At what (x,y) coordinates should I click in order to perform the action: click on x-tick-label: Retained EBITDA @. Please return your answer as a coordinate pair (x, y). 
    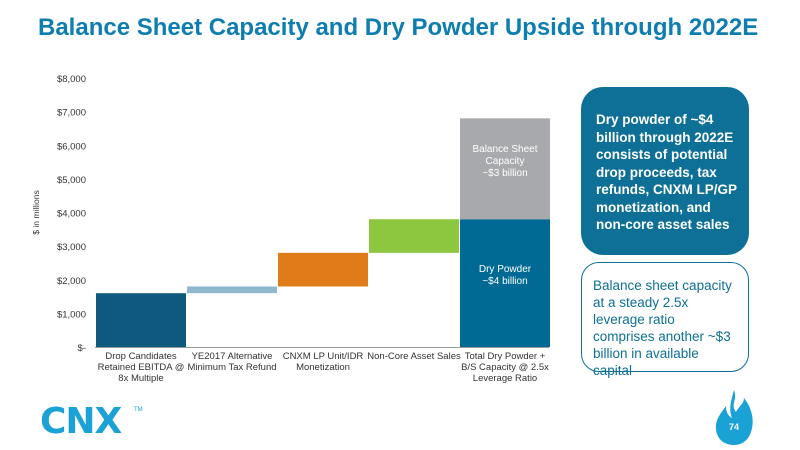
    Looking at the image, I should click on (141, 367).